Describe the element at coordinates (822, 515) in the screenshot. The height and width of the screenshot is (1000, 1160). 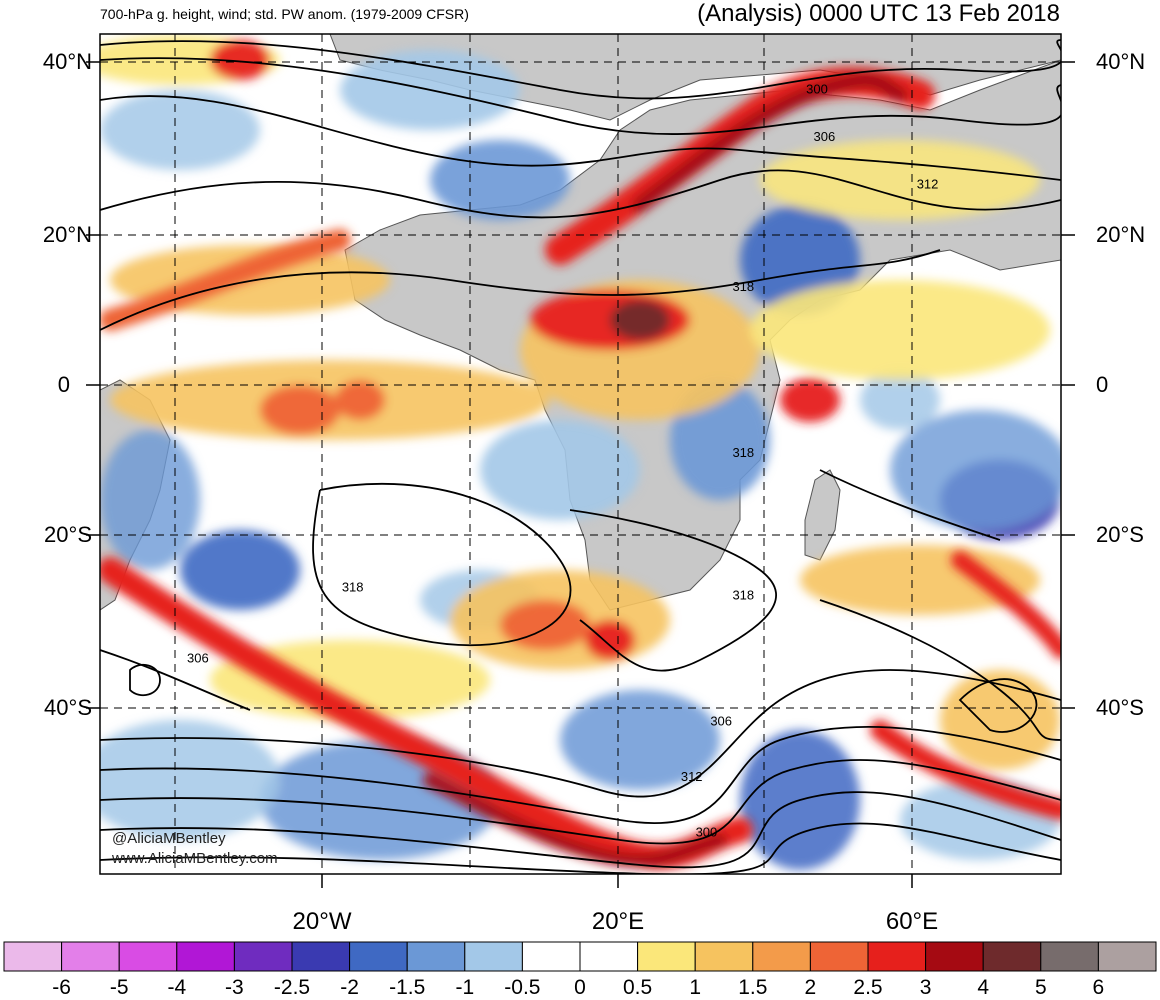
I see `land-madagascar` at that location.